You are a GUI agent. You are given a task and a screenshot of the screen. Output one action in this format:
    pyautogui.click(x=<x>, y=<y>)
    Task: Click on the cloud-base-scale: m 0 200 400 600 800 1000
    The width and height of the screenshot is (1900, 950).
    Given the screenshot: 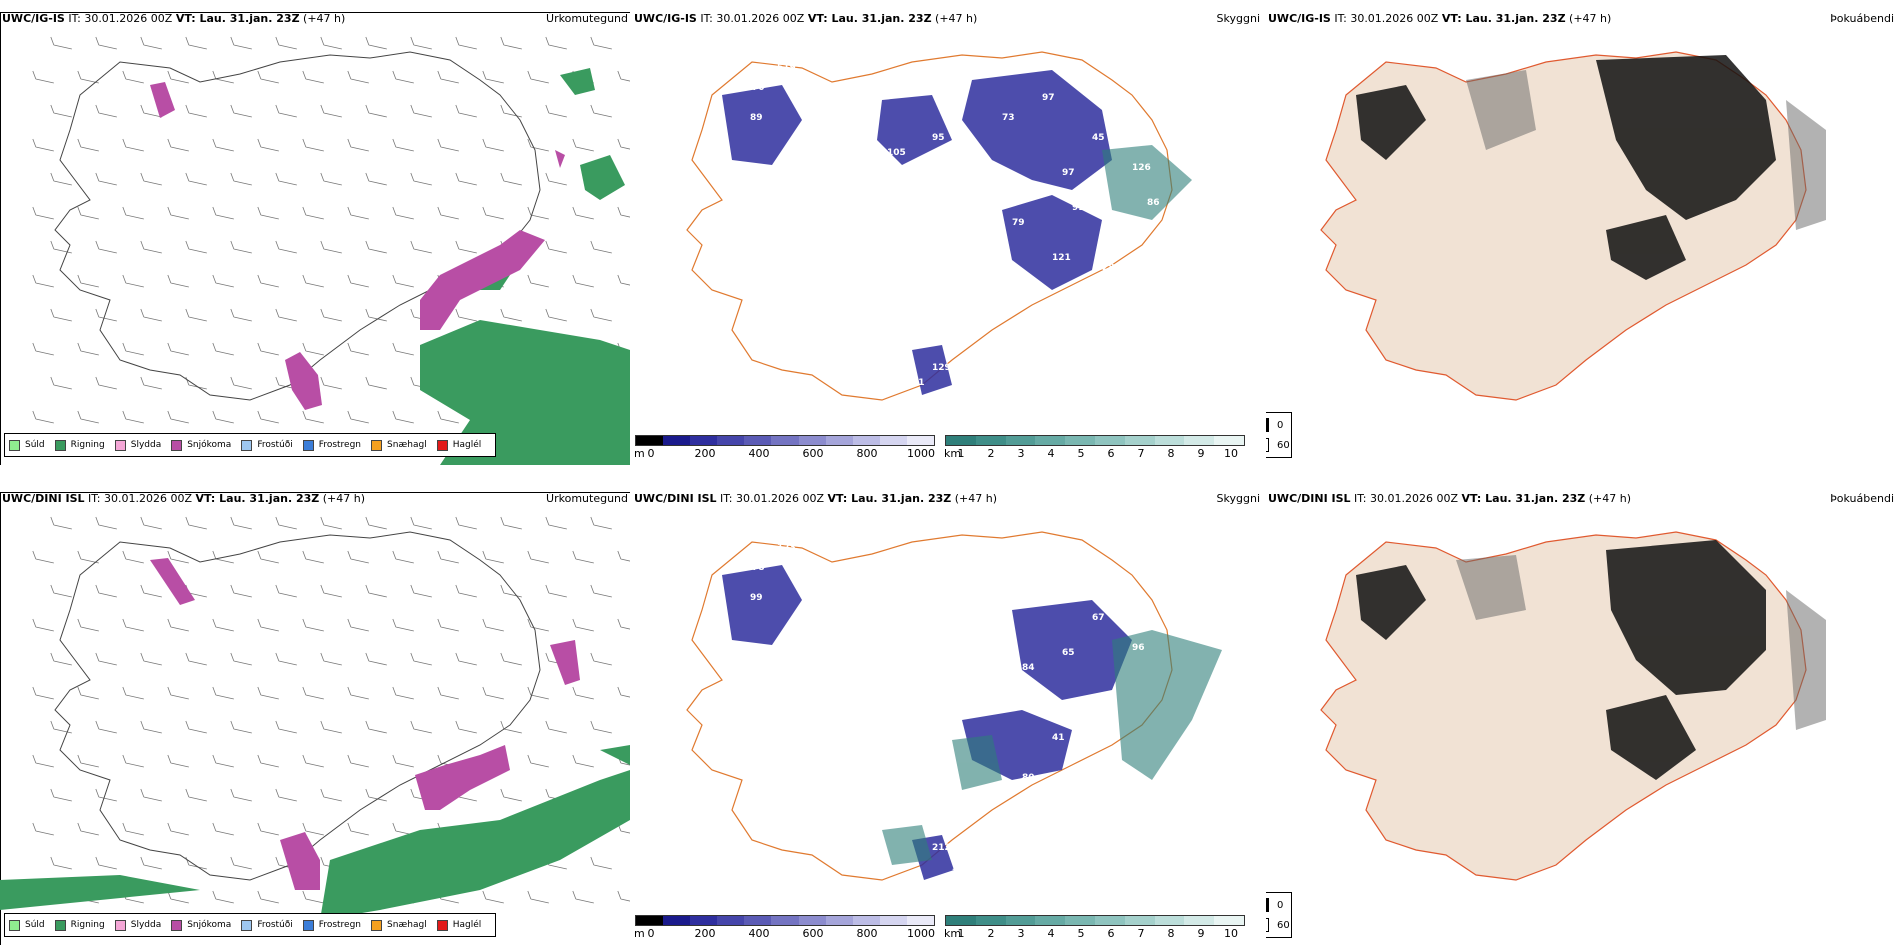 What is the action you would take?
    pyautogui.click(x=784, y=928)
    